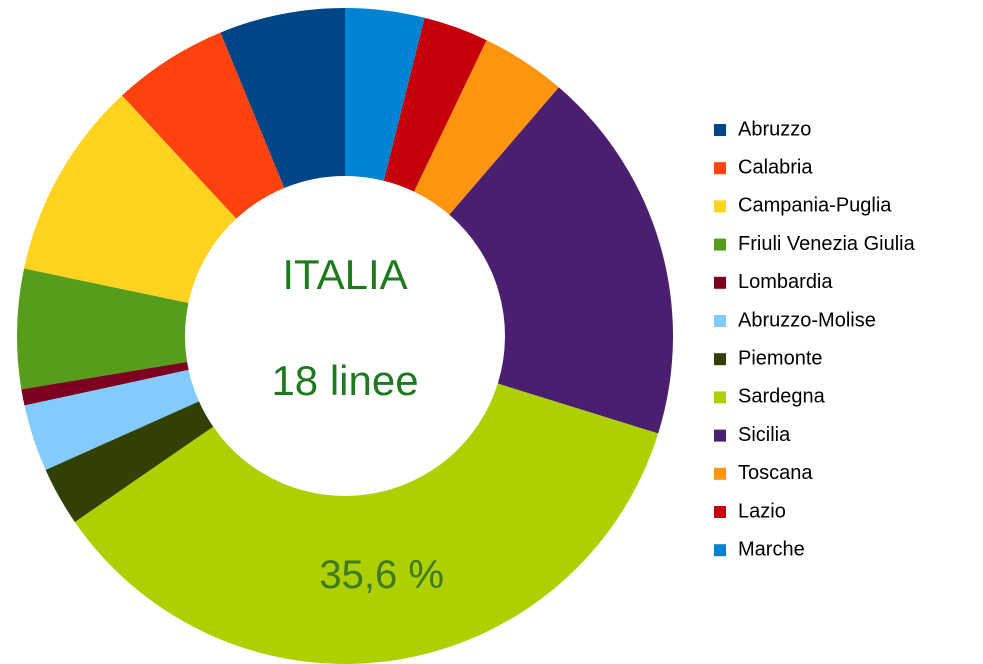 Image resolution: width=983 pixels, height=664 pixels. Describe the element at coordinates (782, 397) in the screenshot. I see `legend-label: Sardegna` at that location.